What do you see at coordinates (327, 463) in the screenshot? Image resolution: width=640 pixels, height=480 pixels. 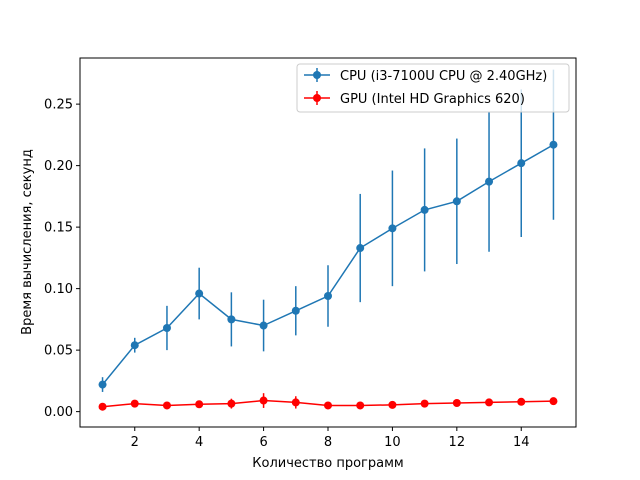 I see `x-axis-label: Количество программ` at bounding box center [327, 463].